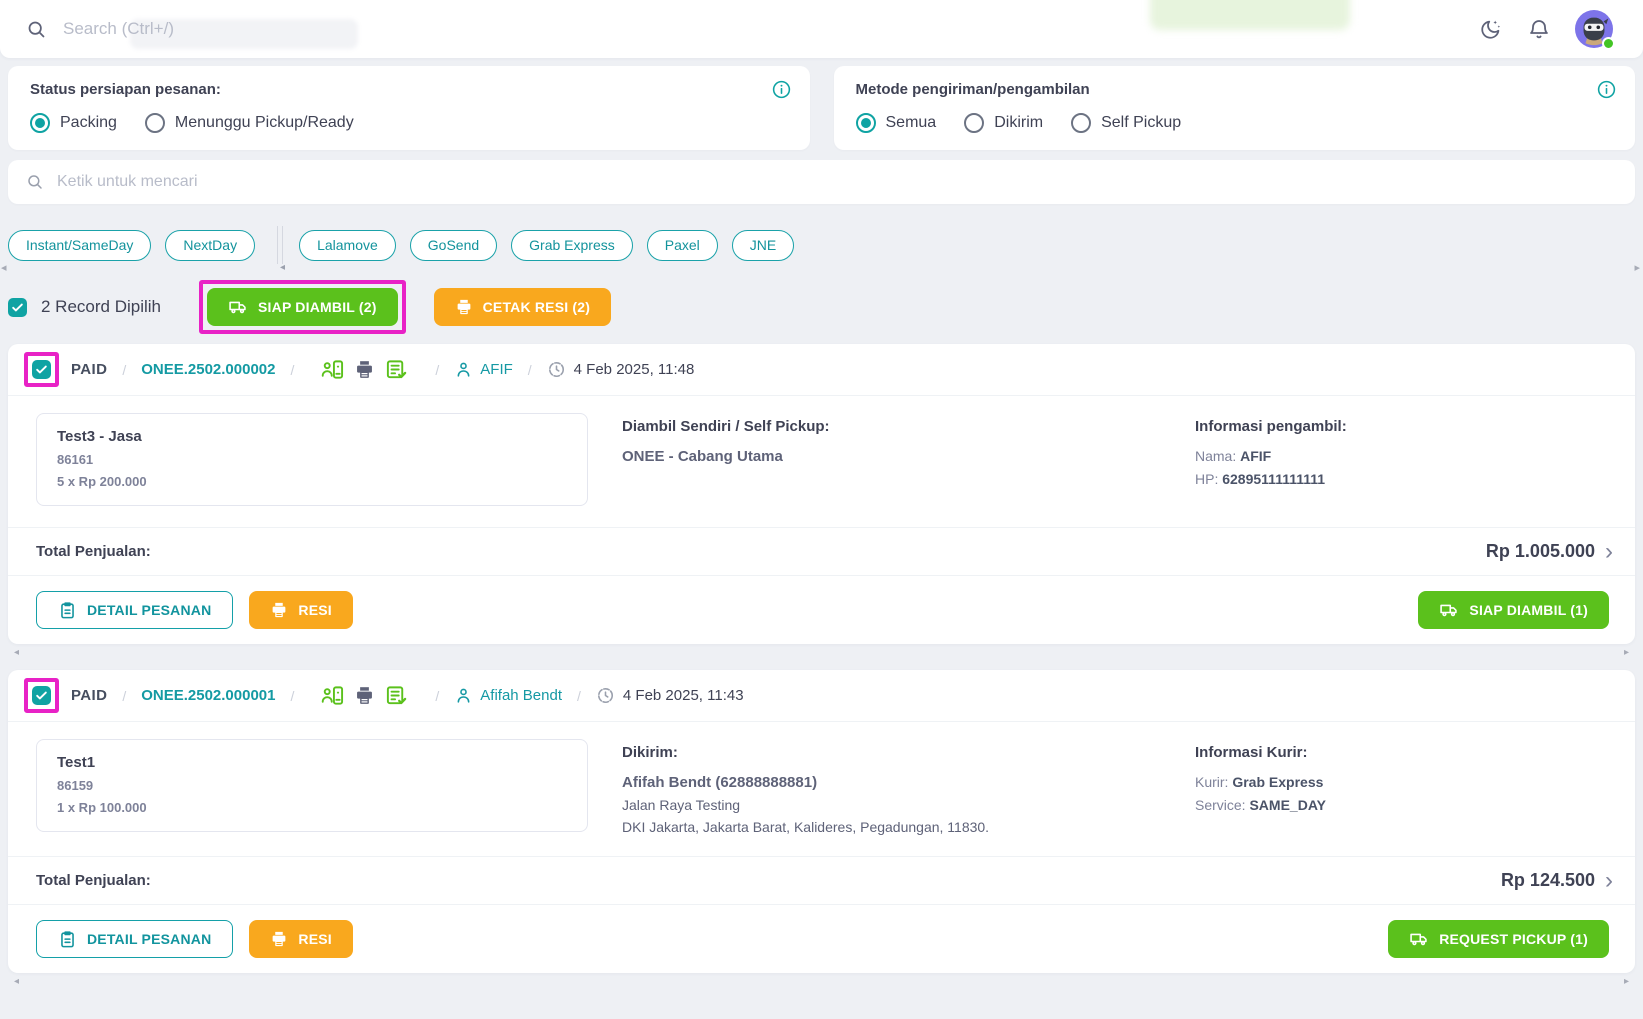 Image resolution: width=1643 pixels, height=1019 pixels. Describe the element at coordinates (75, 459) in the screenshot. I see `product-sku: 86161` at that location.